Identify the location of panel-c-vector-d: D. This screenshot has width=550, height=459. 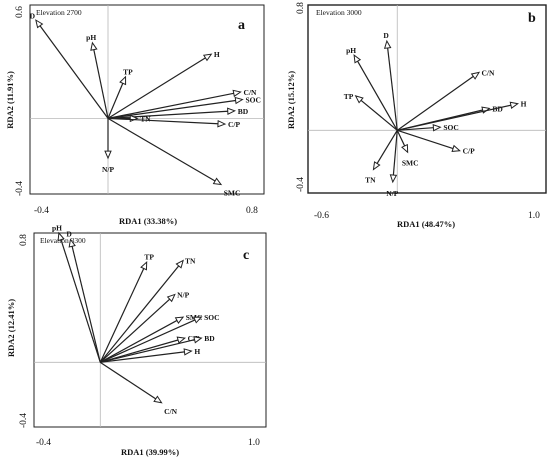
(83, 296).